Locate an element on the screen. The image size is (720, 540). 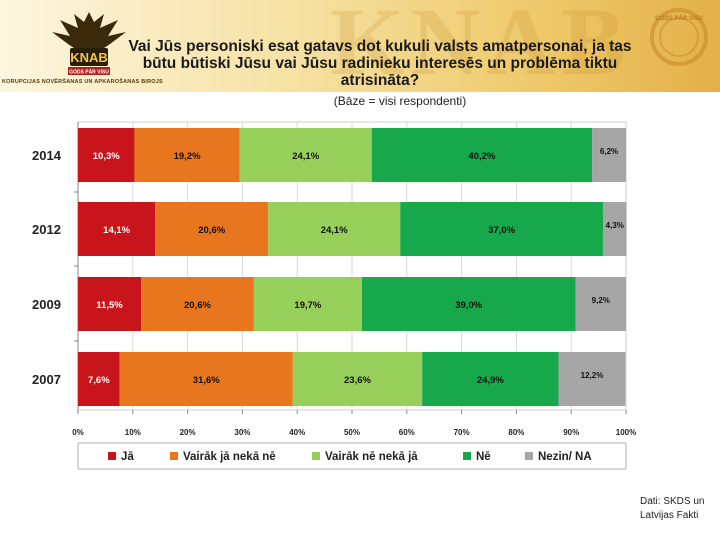
x-tick-label: 10% is located at coordinates (133, 432).